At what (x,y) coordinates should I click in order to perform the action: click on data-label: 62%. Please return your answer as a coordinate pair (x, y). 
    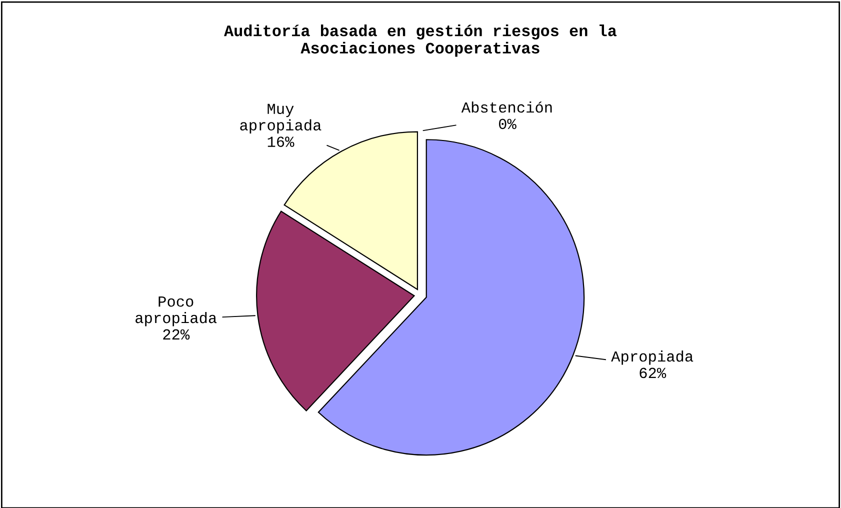
    Looking at the image, I should click on (653, 373).